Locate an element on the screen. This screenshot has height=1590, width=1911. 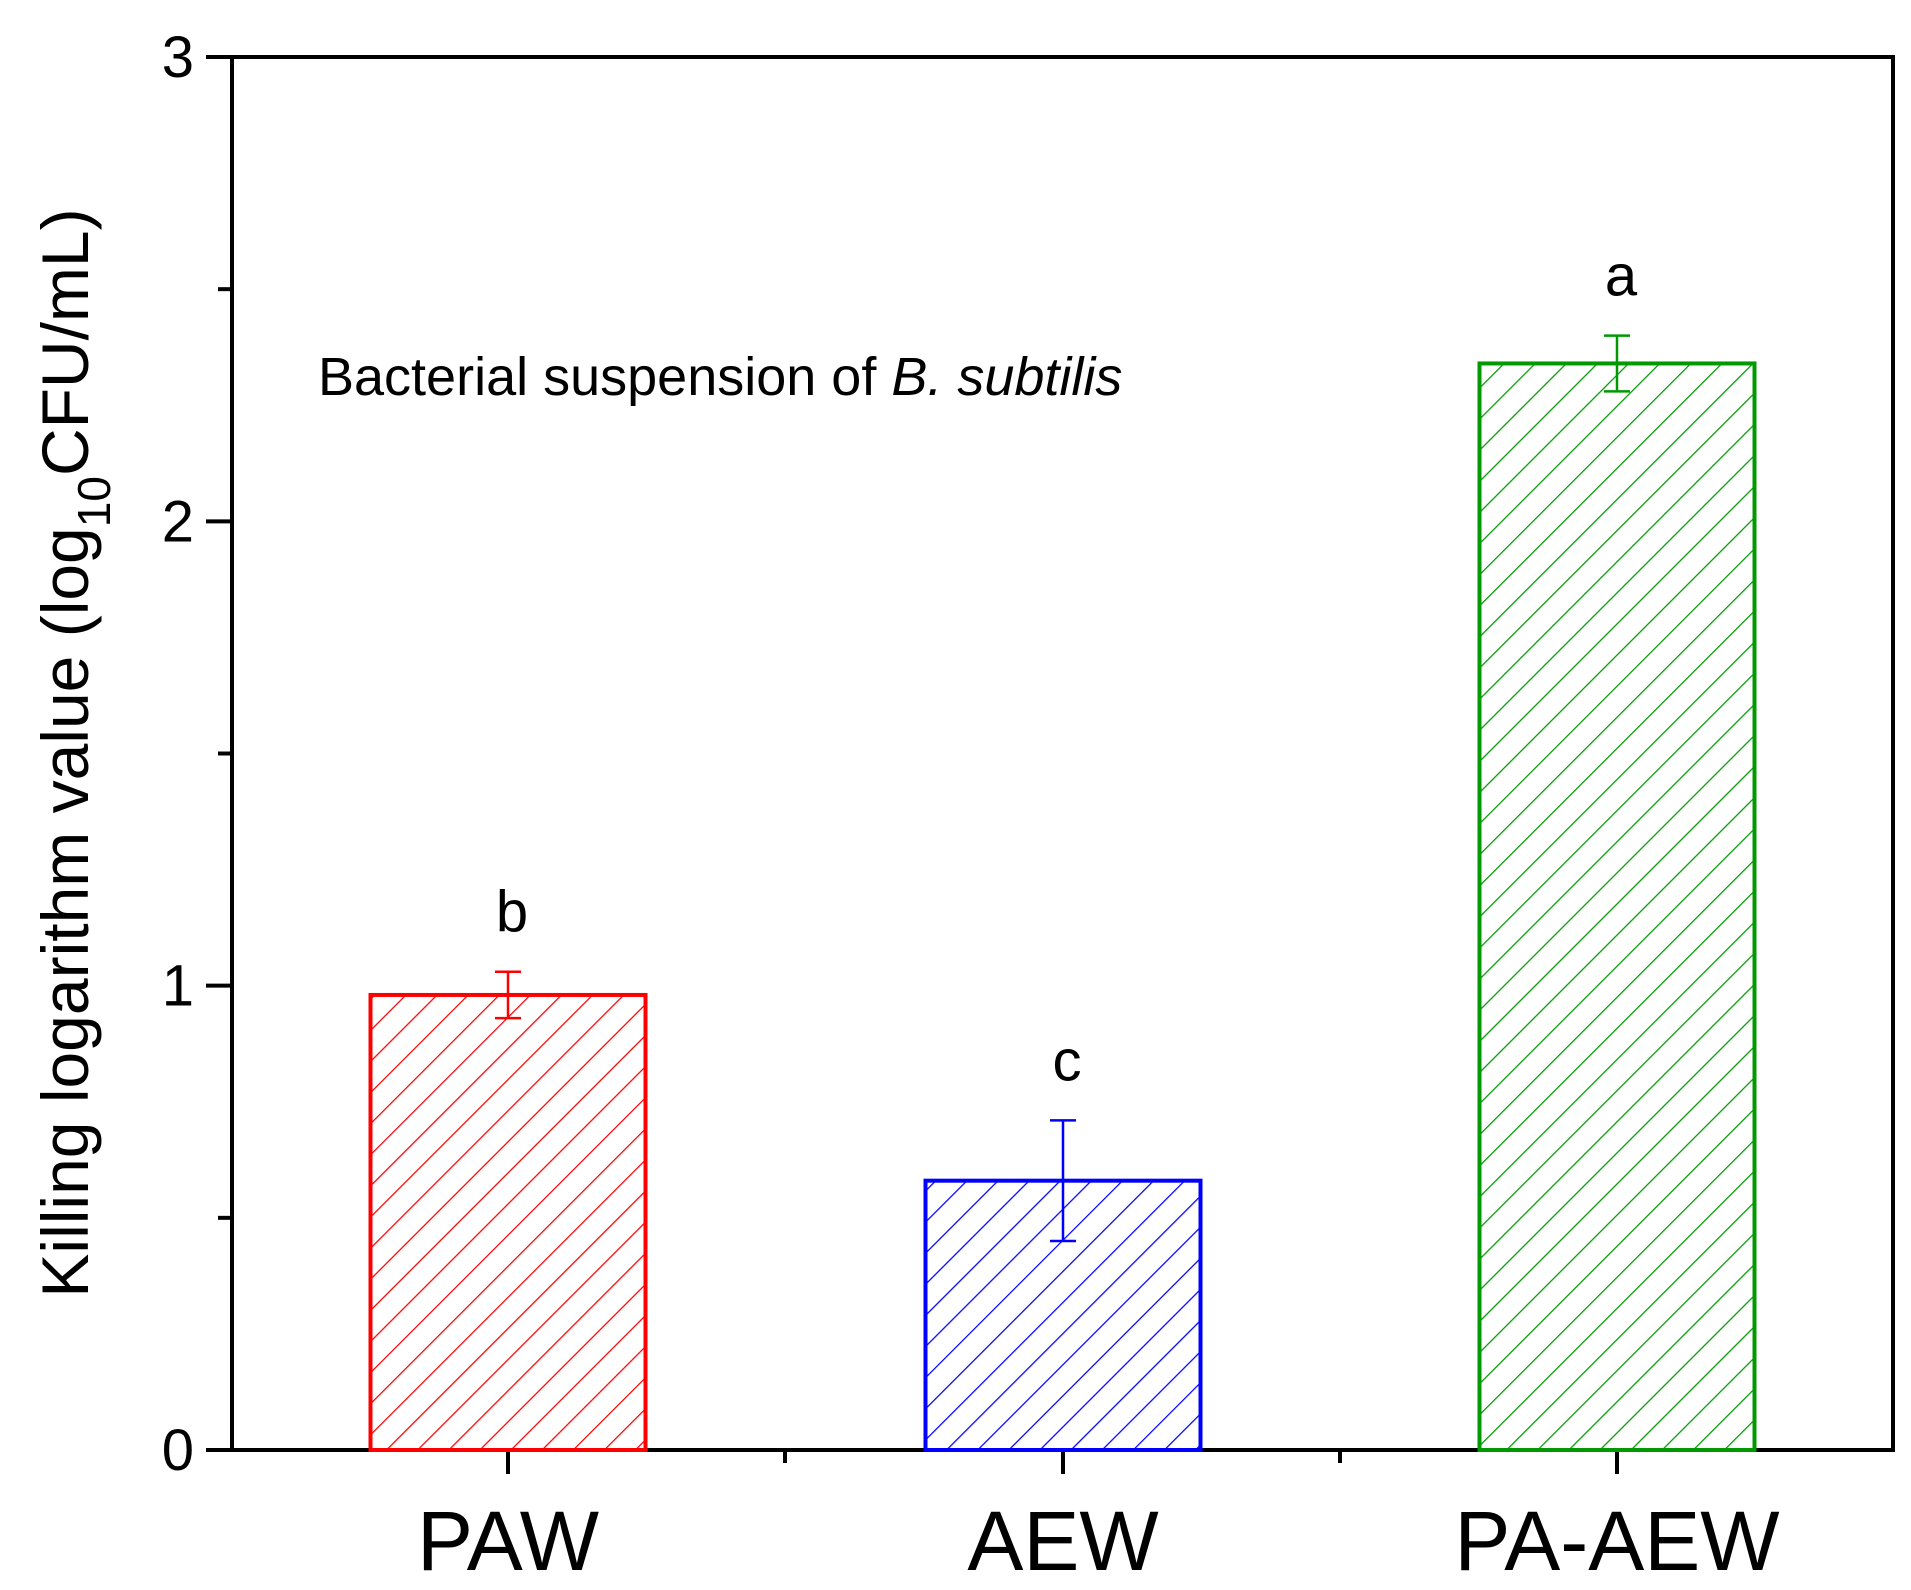
y-axis-title: Killing logarithm value (log10CFU/mL) is located at coordinates (74, 752).